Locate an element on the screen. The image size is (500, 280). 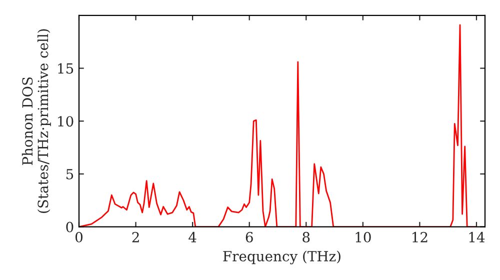
x-tick-label: 8 is located at coordinates (306, 237).